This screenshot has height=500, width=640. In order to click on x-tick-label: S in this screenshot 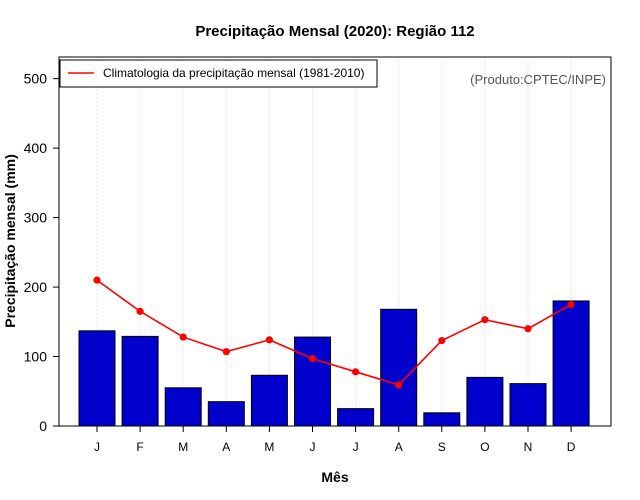, I will do `click(442, 447)`.